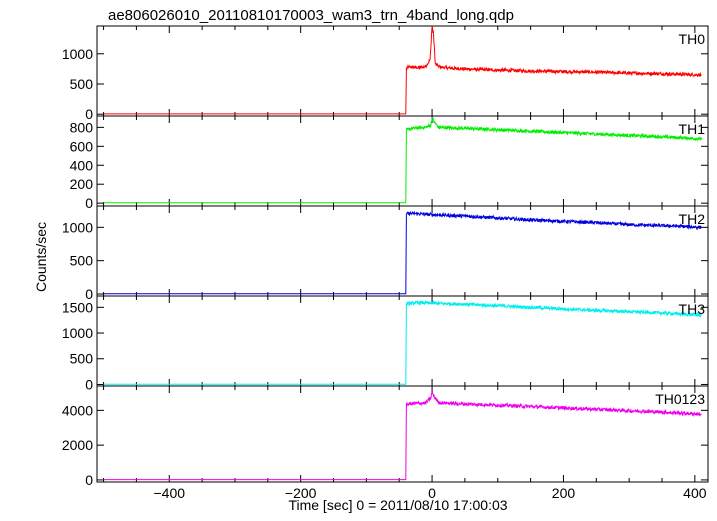 This screenshot has height=521, width=717. What do you see at coordinates (82, 146) in the screenshot?
I see `y-tick-label: 600` at bounding box center [82, 146].